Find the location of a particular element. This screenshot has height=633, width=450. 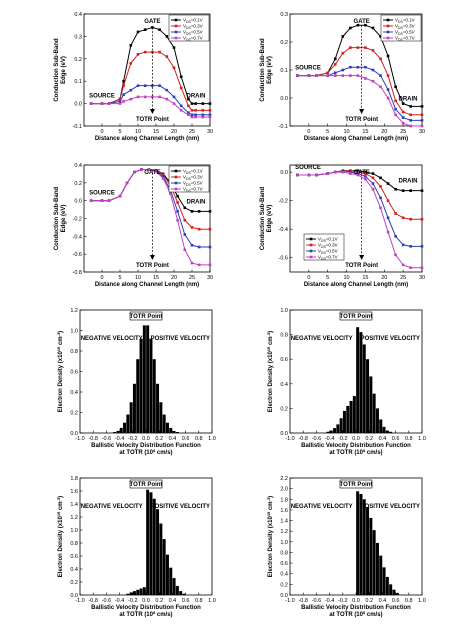

positive-velocity-label: POSITIVE VELOCITY is located at coordinates (390, 339).